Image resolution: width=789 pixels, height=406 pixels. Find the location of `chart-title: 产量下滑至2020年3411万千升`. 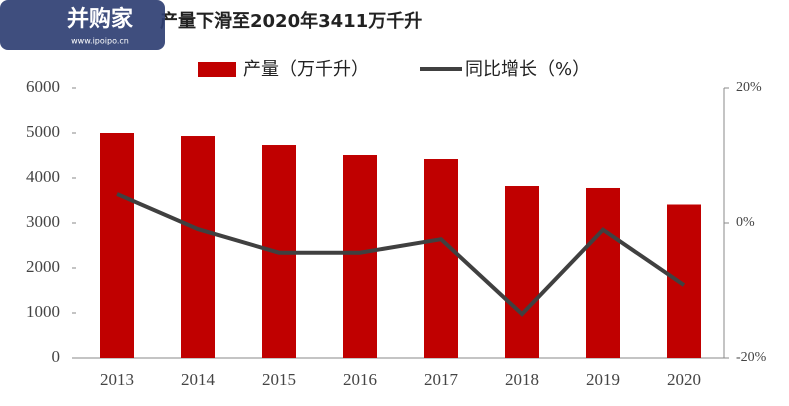

chart-title: 产量下滑至2020年3411万千升 is located at coordinates (291, 21).